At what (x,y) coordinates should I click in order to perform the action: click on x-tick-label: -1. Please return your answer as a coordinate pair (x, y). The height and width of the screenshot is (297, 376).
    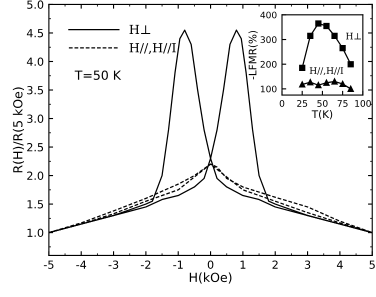
    Looking at the image, I should click on (178, 264).